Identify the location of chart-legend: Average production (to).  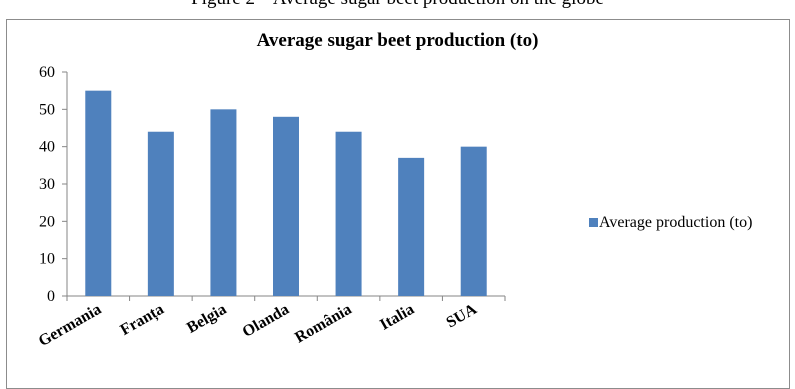
(689, 222).